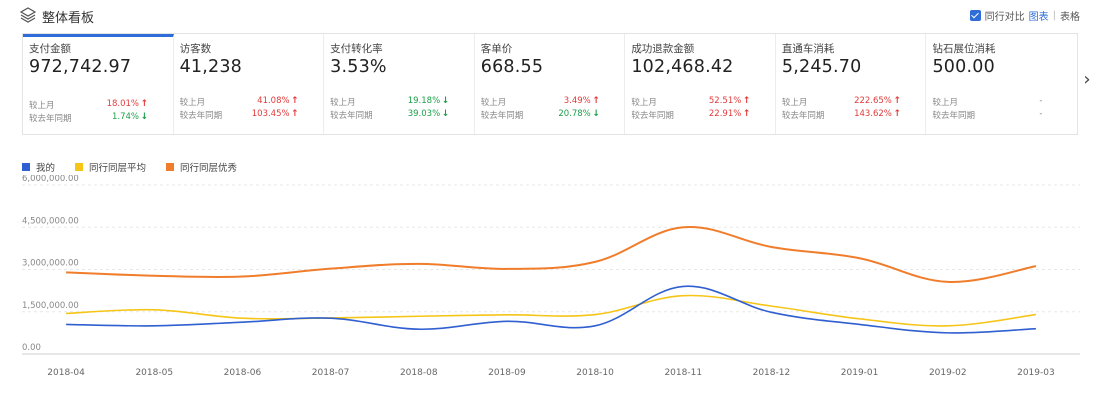 The height and width of the screenshot is (404, 1100). Describe the element at coordinates (1087, 79) in the screenshot. I see `chevron-right-icon: ›` at that location.